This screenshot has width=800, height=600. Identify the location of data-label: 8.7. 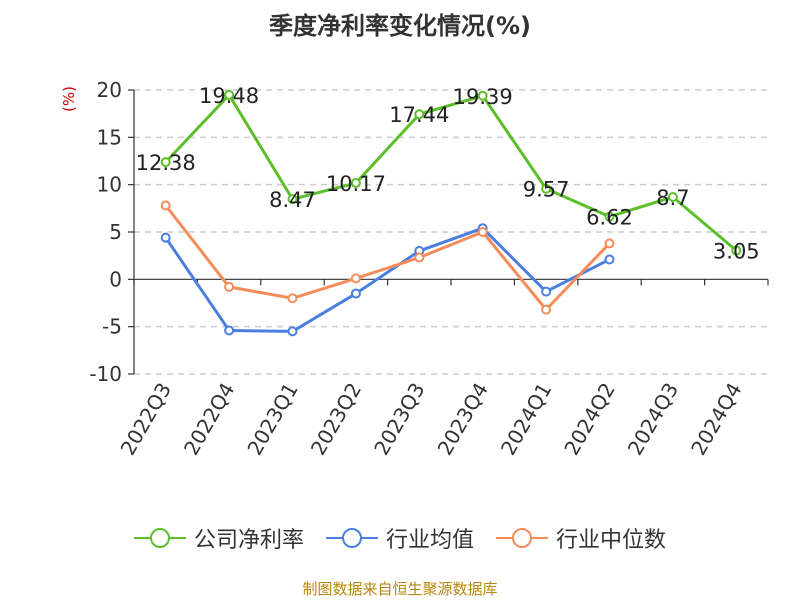
(672, 198).